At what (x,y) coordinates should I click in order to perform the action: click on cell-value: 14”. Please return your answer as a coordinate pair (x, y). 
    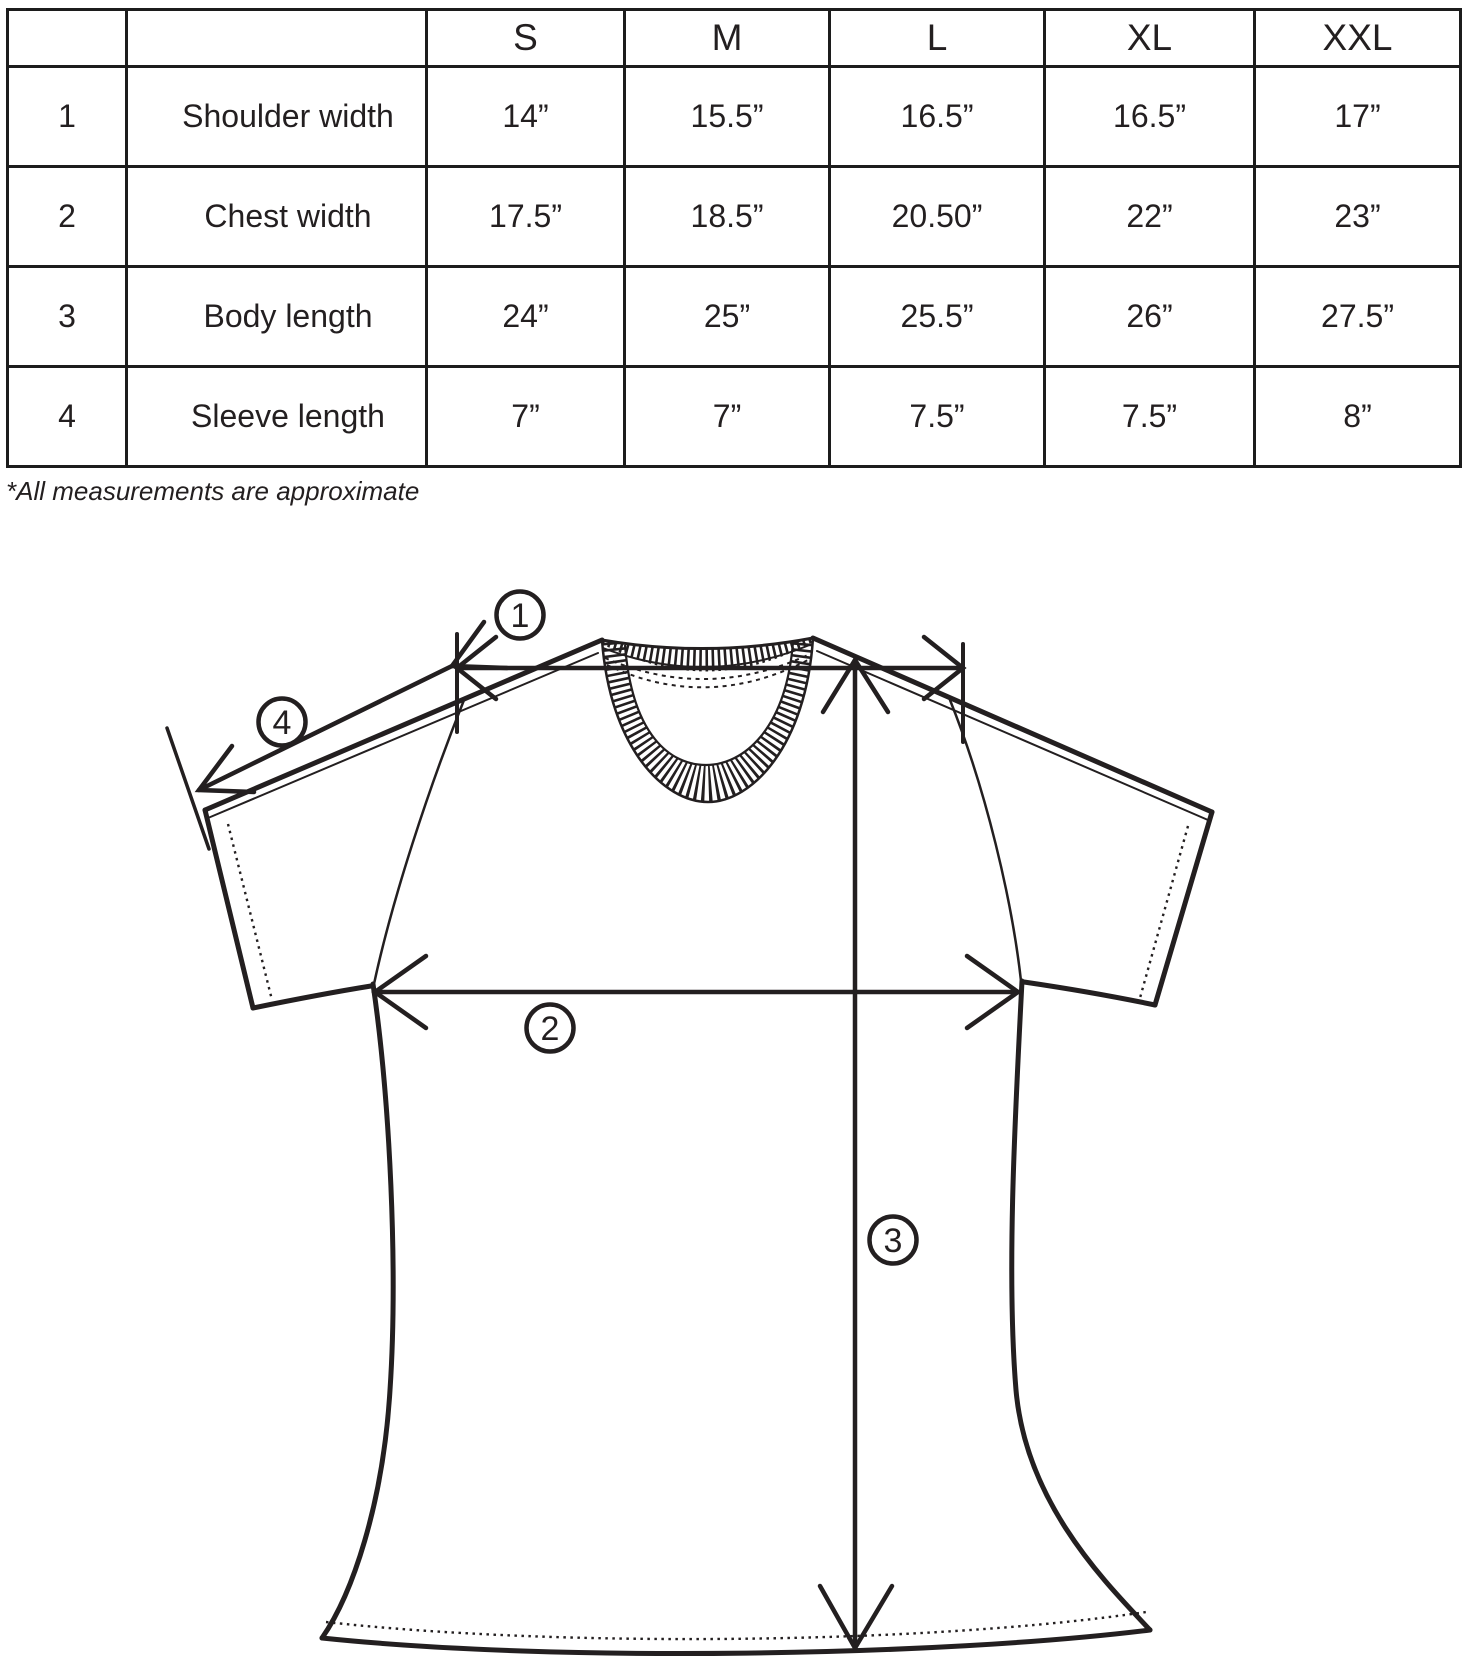
    Looking at the image, I should click on (525, 116).